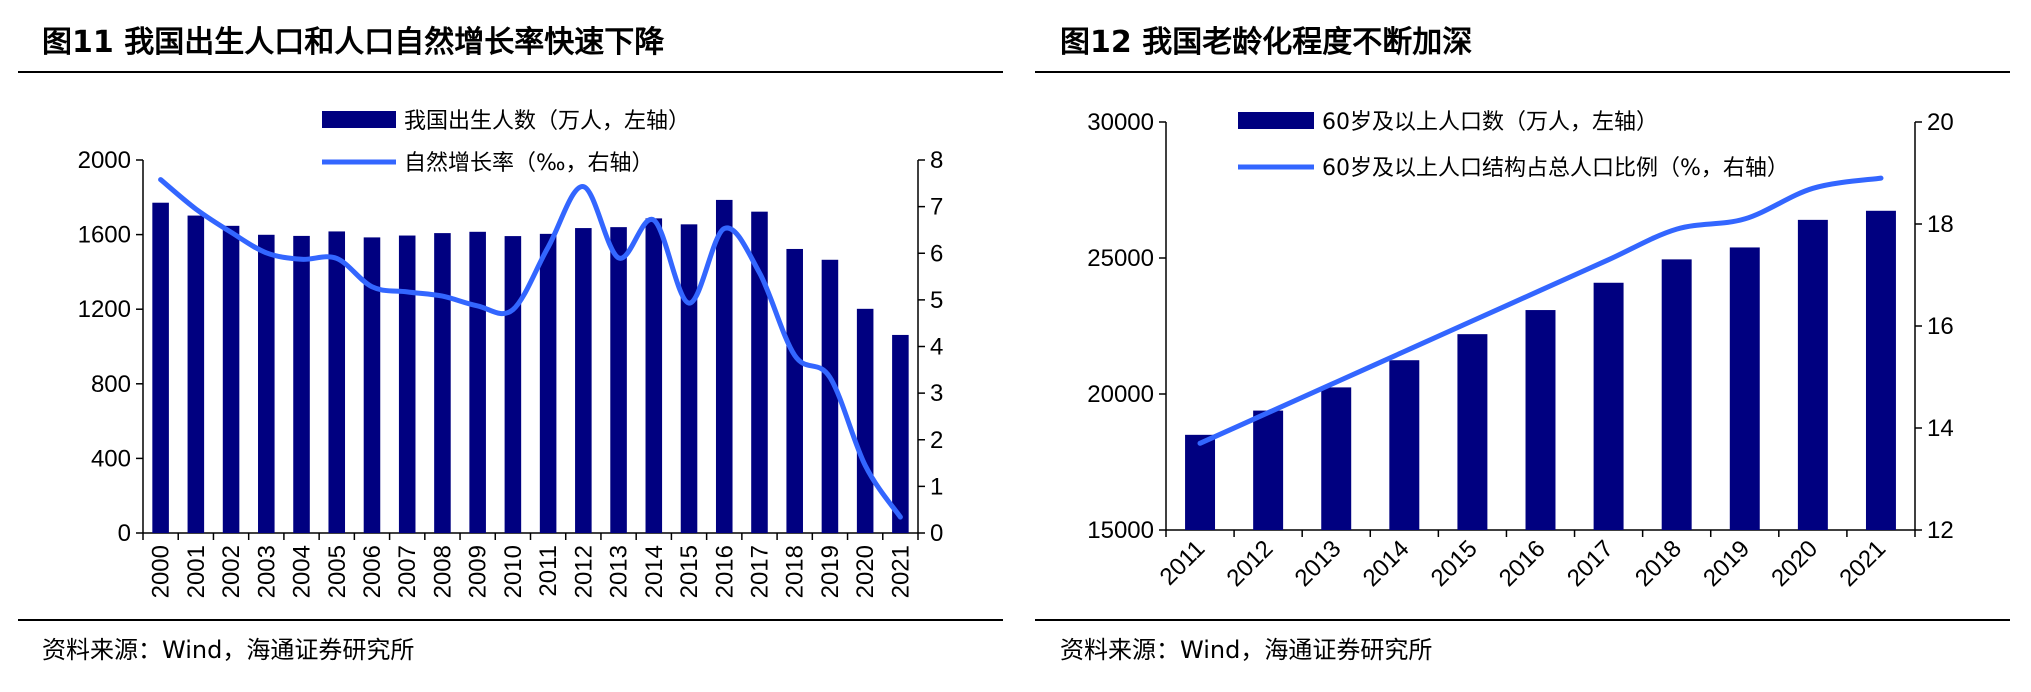 The width and height of the screenshot is (2031, 692). What do you see at coordinates (1940, 224) in the screenshot?
I see `chart2-right-tick-label: 18` at bounding box center [1940, 224].